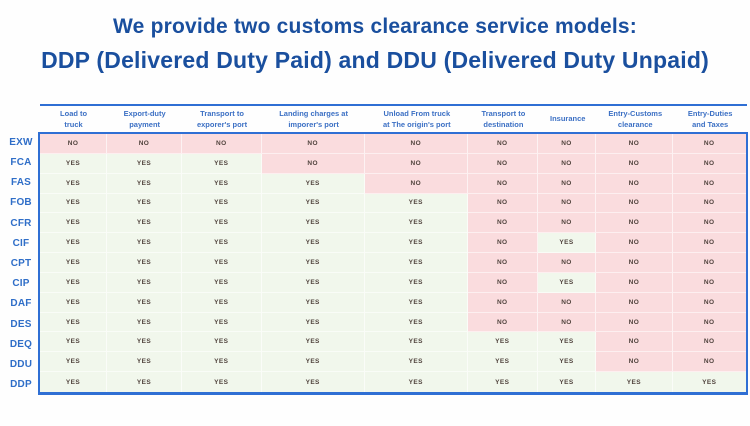 Image resolution: width=750 pixels, height=426 pixels. Describe the element at coordinates (635, 119) in the screenshot. I see `column-header: Entry-Customs clearance` at that location.